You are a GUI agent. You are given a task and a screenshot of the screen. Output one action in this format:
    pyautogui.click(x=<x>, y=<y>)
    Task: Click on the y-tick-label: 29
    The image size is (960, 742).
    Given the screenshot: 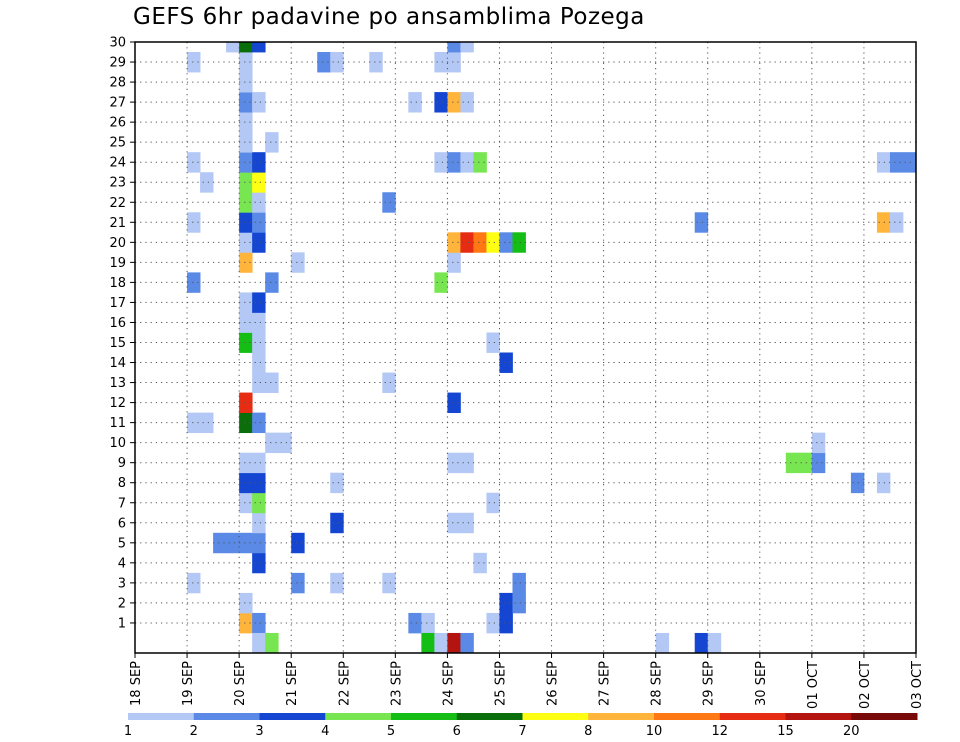 What is the action you would take?
    pyautogui.click(x=117, y=63)
    